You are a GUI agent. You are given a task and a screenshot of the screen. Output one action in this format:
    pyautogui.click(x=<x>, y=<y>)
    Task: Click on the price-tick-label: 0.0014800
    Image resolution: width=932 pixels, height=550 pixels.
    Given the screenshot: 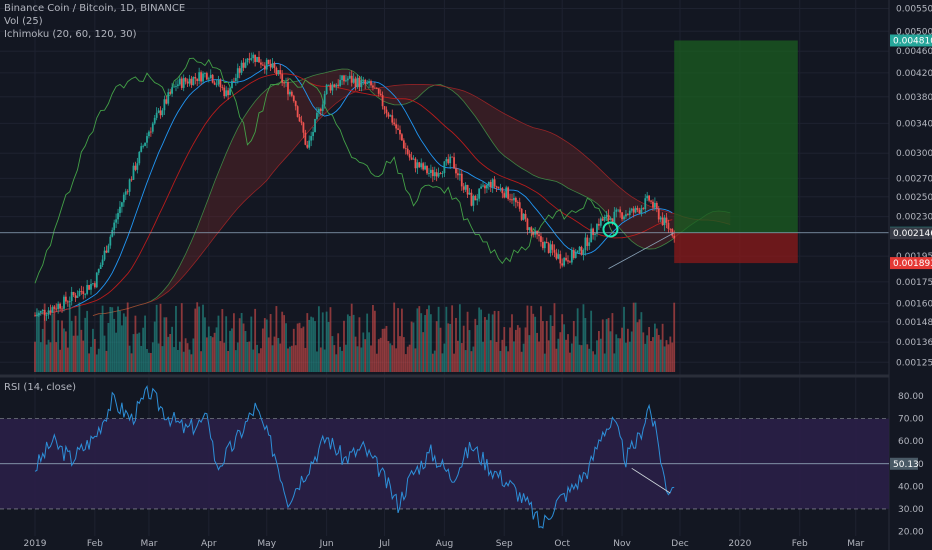 What is the action you would take?
    pyautogui.click(x=914, y=323)
    